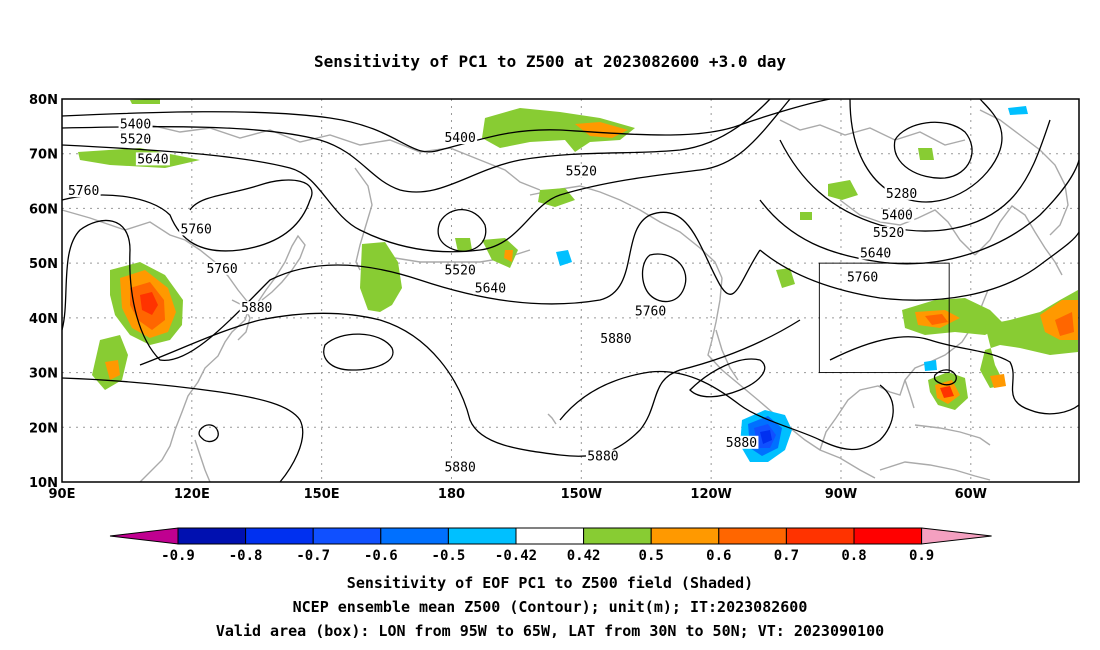 The image size is (1100, 650). What do you see at coordinates (516, 556) in the screenshot?
I see `colorbar-label: -0.42` at bounding box center [516, 556].